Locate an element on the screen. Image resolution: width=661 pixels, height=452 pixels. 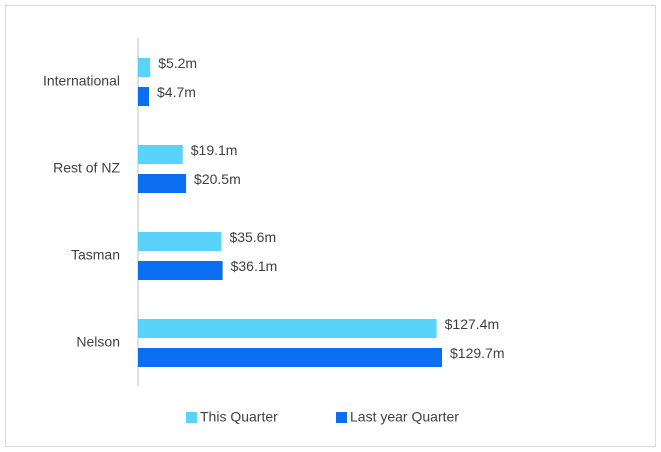
value-label: $19.1m is located at coordinates (214, 150).